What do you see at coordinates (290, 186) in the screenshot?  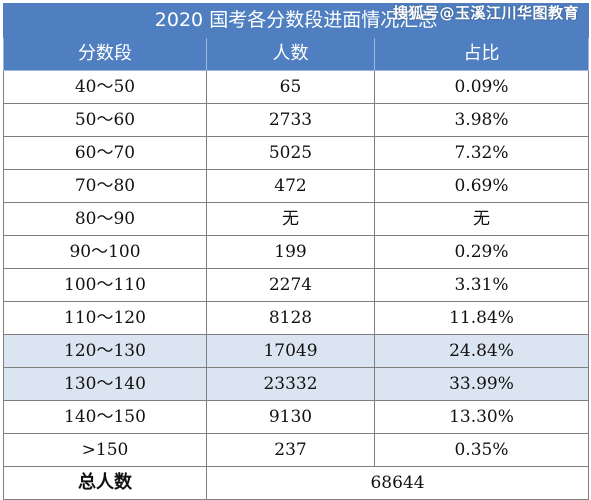 I see `cell-count: 472` at bounding box center [290, 186].